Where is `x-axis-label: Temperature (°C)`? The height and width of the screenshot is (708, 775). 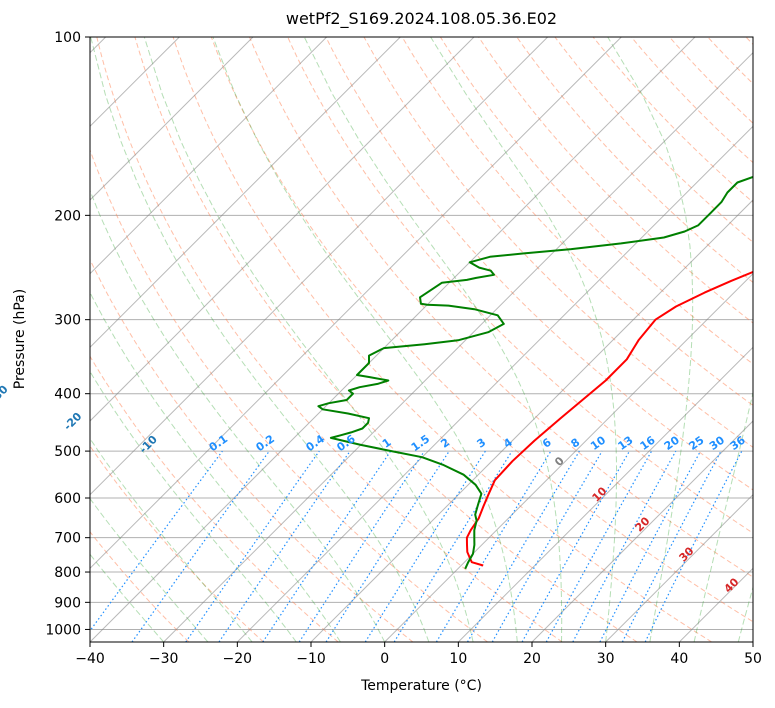
x-axis-label: Temperature (°C) is located at coordinates (421, 686).